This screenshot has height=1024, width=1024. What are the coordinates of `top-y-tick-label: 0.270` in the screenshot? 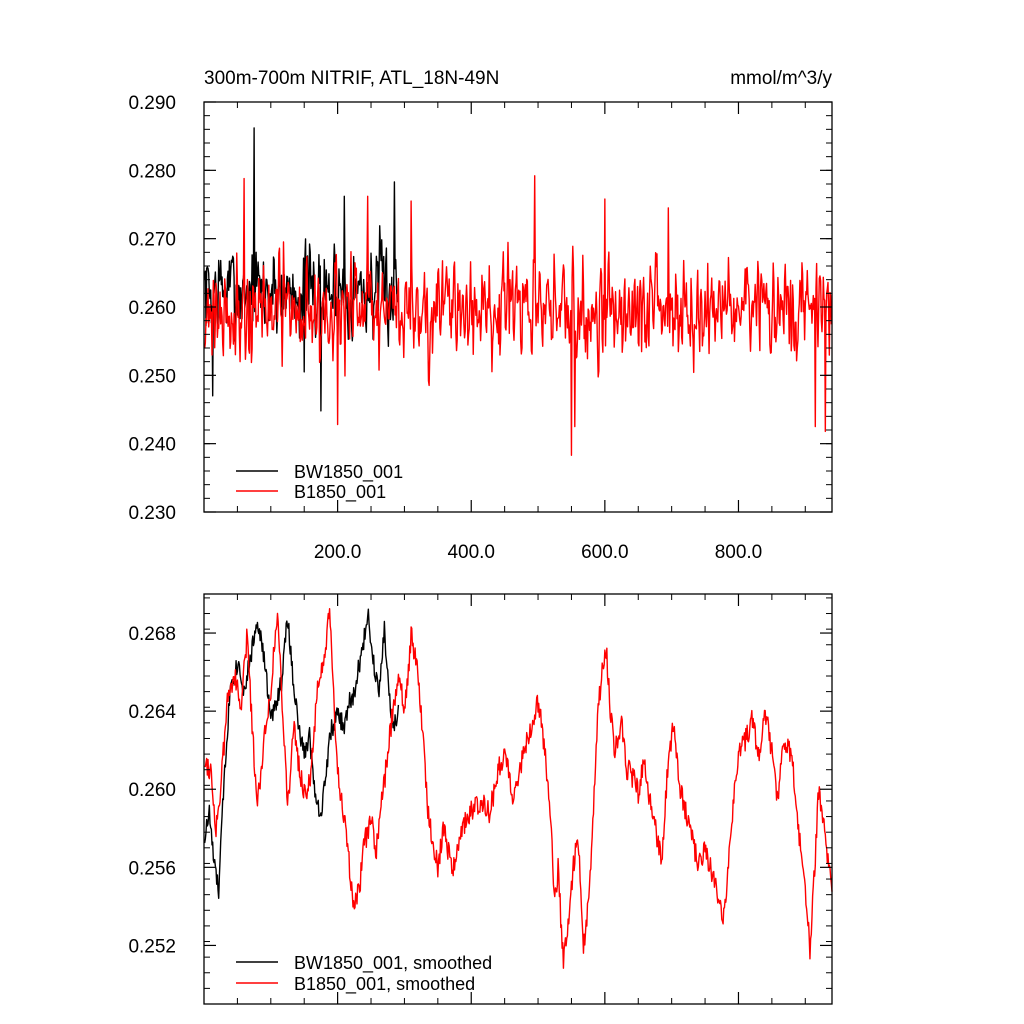 It's located at (152, 240).